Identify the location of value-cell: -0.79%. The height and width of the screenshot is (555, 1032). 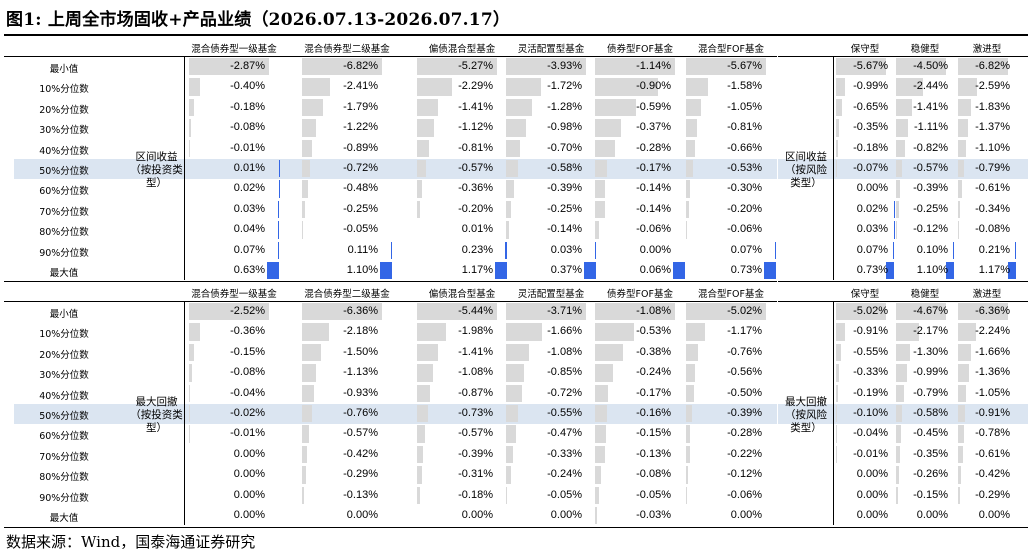
(992, 168).